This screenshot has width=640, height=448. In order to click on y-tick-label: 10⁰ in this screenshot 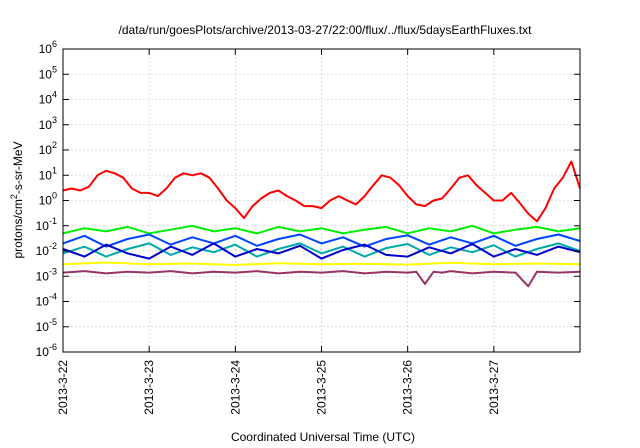, I will do `click(48, 199)`.